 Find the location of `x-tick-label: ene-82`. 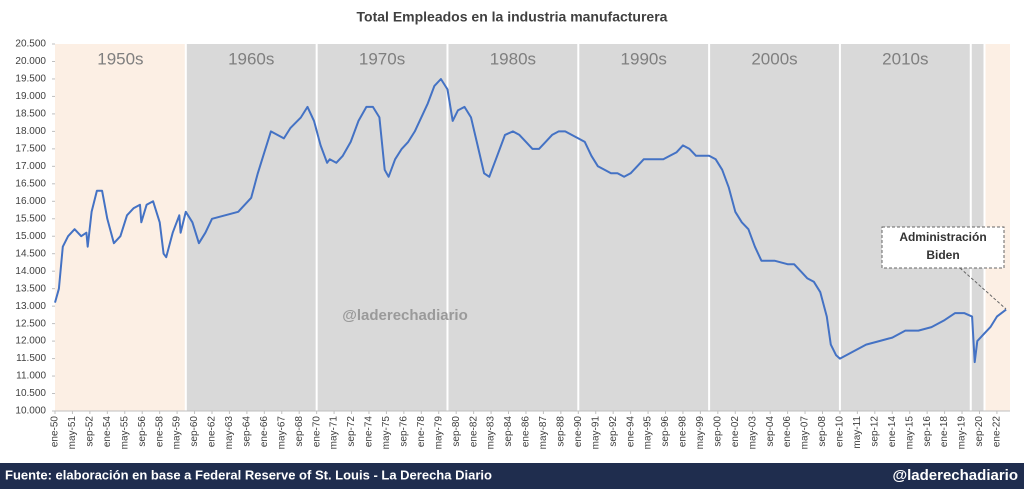

x-tick-label: ene-82 is located at coordinates (473, 432).